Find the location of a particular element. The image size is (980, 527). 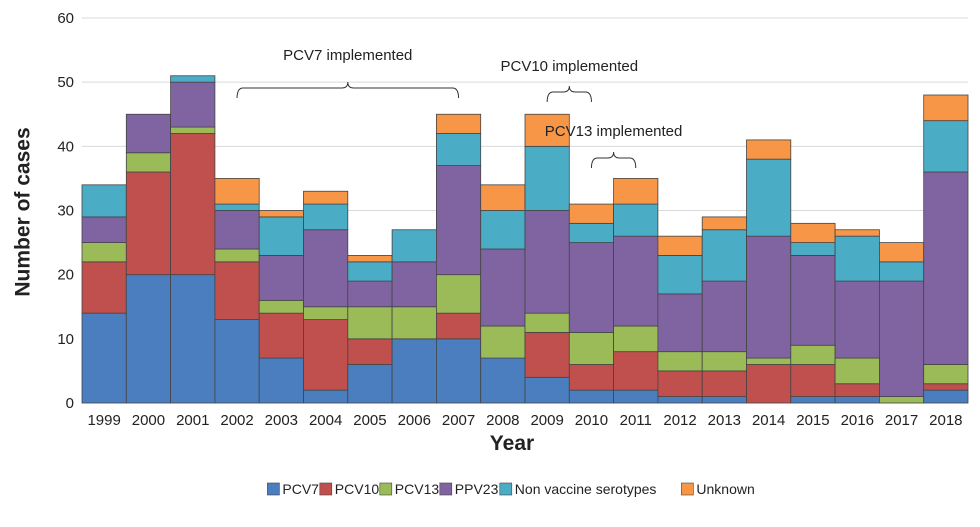

x-tick-label: 2008 is located at coordinates (502, 420).